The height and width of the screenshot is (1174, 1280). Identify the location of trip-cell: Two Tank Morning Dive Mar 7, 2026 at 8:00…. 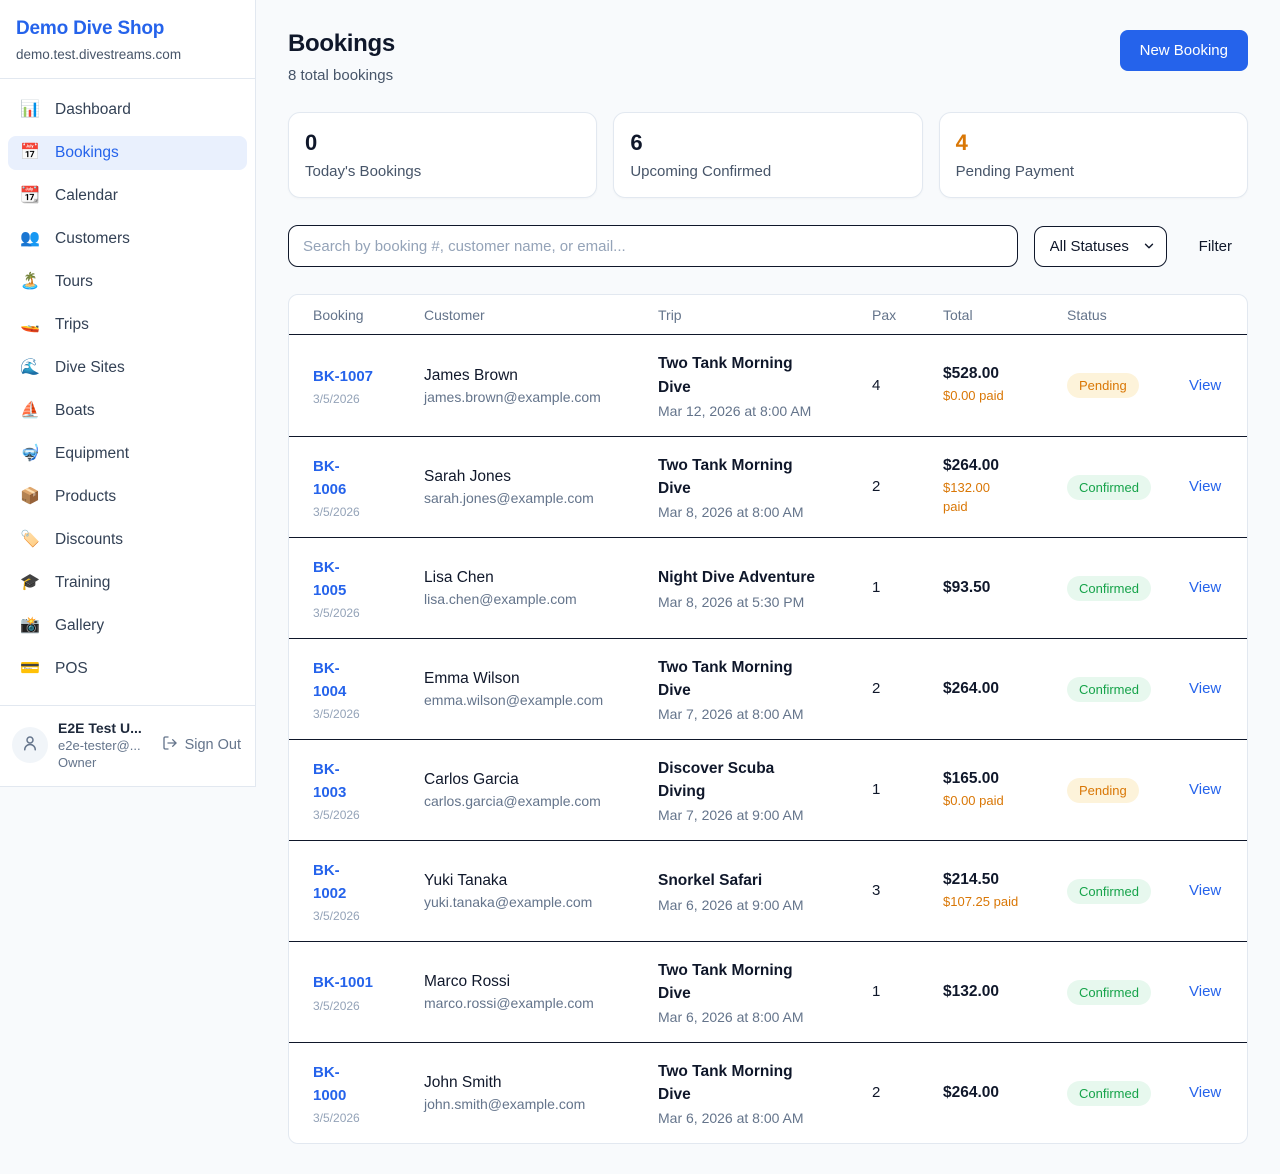
(765, 689).